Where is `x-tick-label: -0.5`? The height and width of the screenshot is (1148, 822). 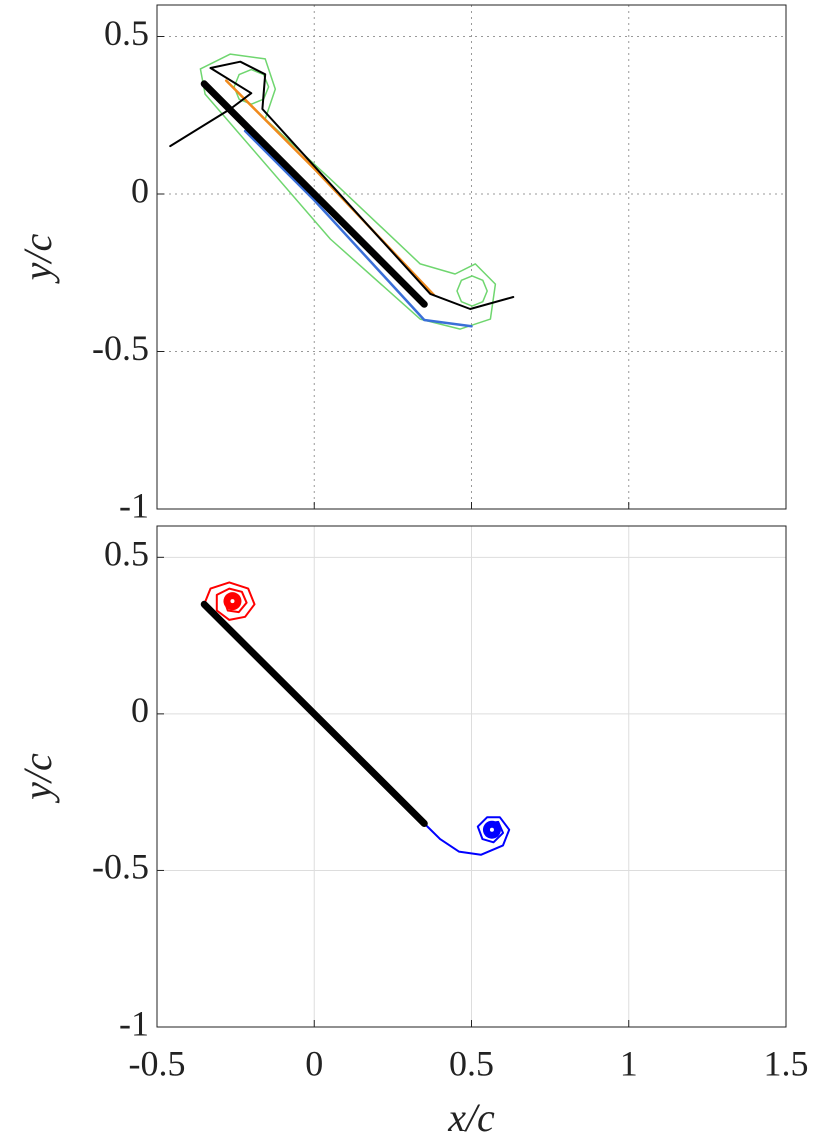 x-tick-label: -0.5 is located at coordinates (157, 1063).